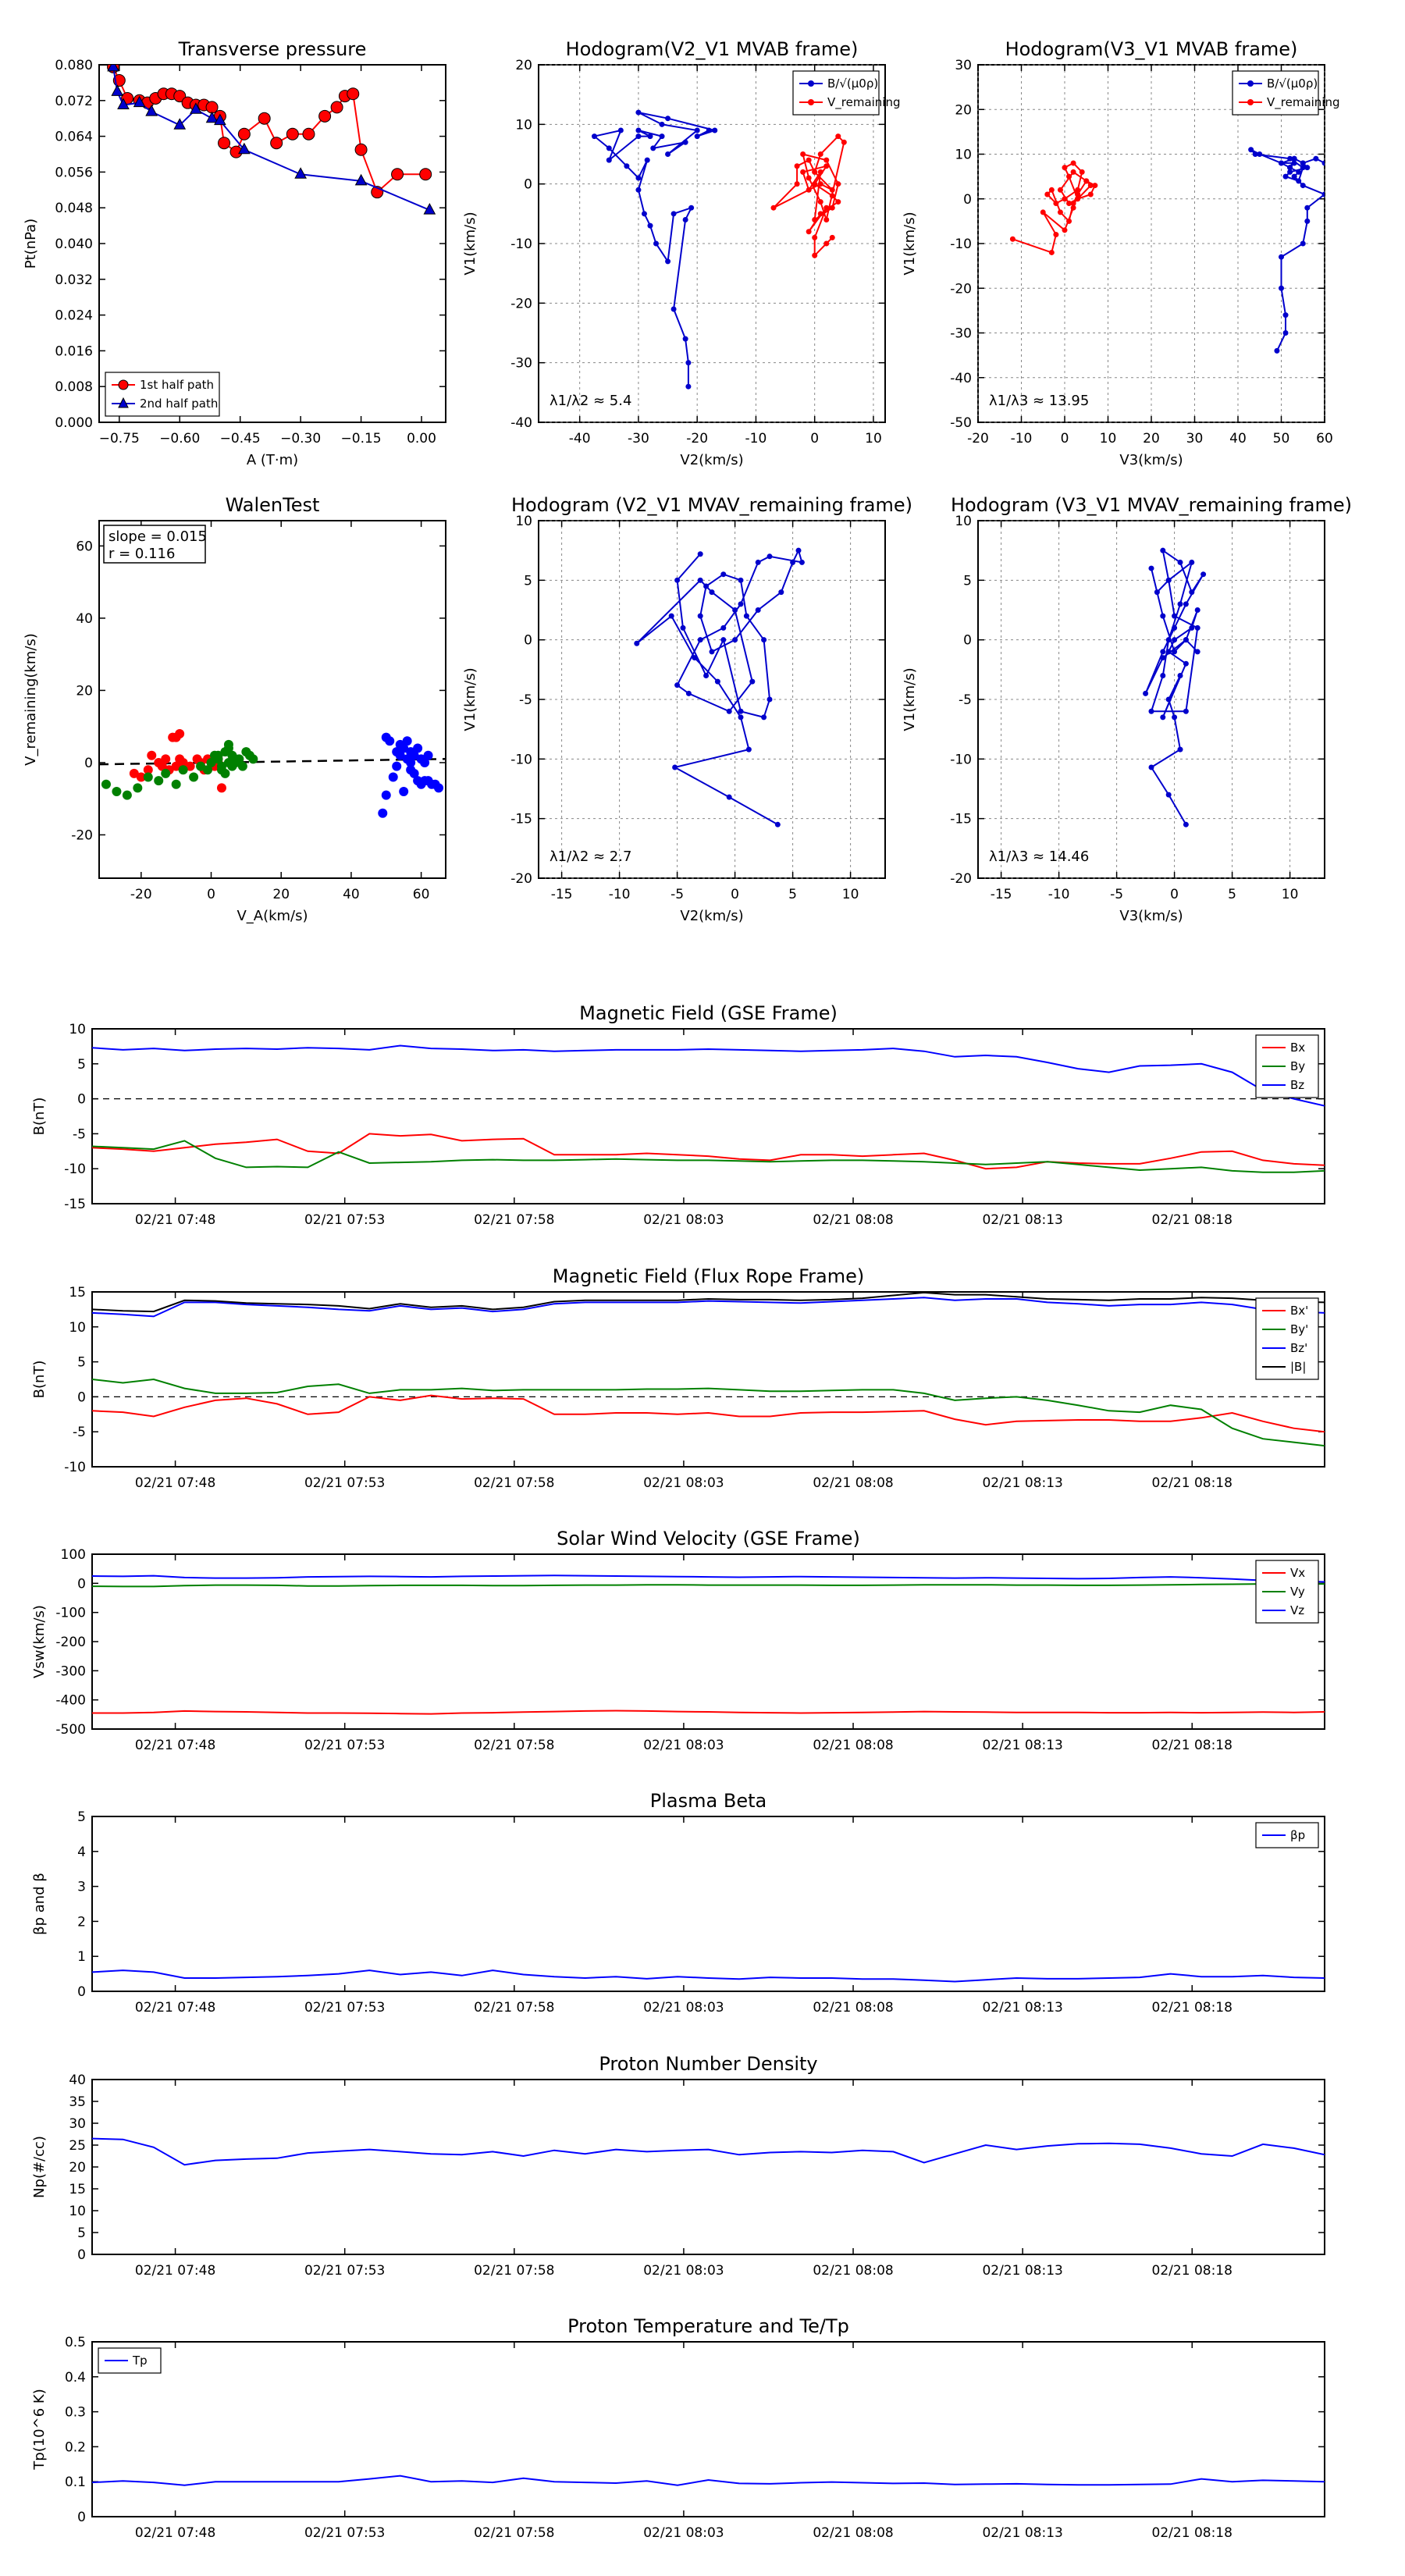  I want to click on x-tick-label: −0.45, so click(241, 439).